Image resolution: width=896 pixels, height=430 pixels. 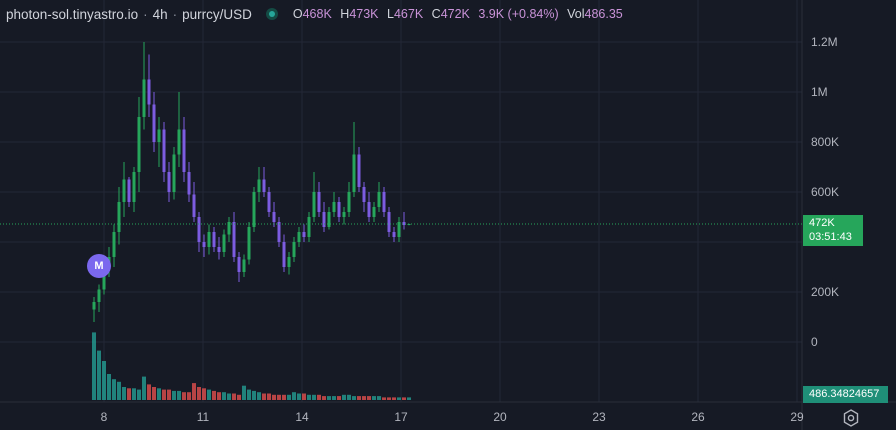 What do you see at coordinates (603, 14) in the screenshot?
I see `volume-value: 486.35` at bounding box center [603, 14].